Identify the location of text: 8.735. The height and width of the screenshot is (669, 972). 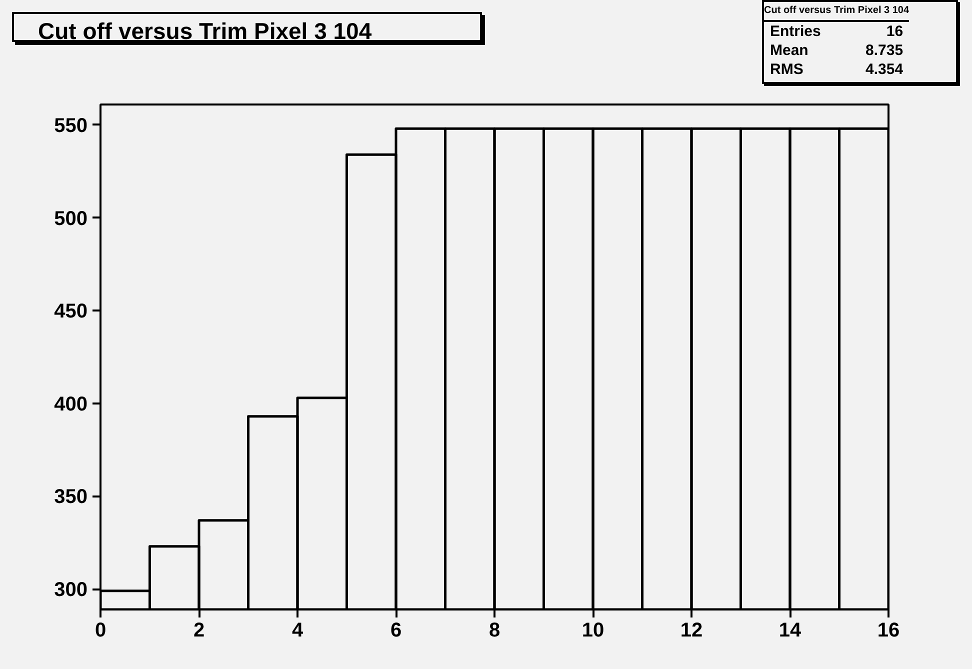
(885, 50).